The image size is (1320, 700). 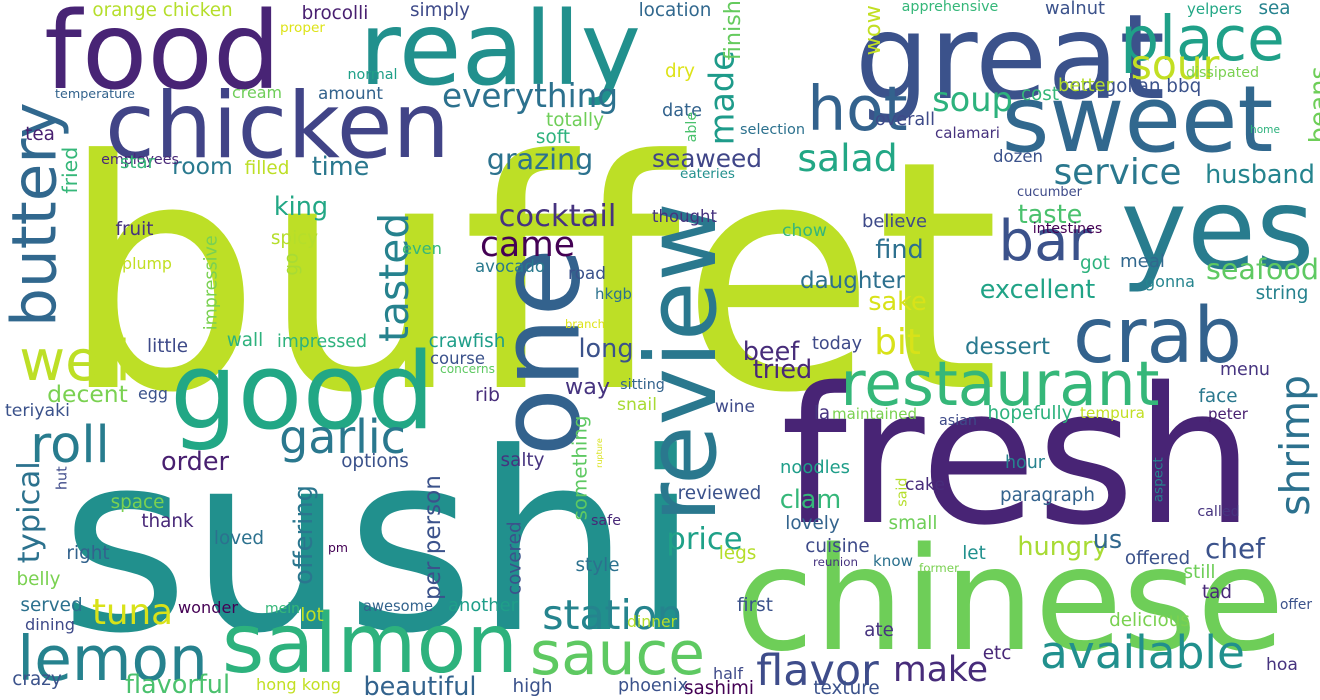 I want to click on word-cost: cost, so click(x=1040, y=94).